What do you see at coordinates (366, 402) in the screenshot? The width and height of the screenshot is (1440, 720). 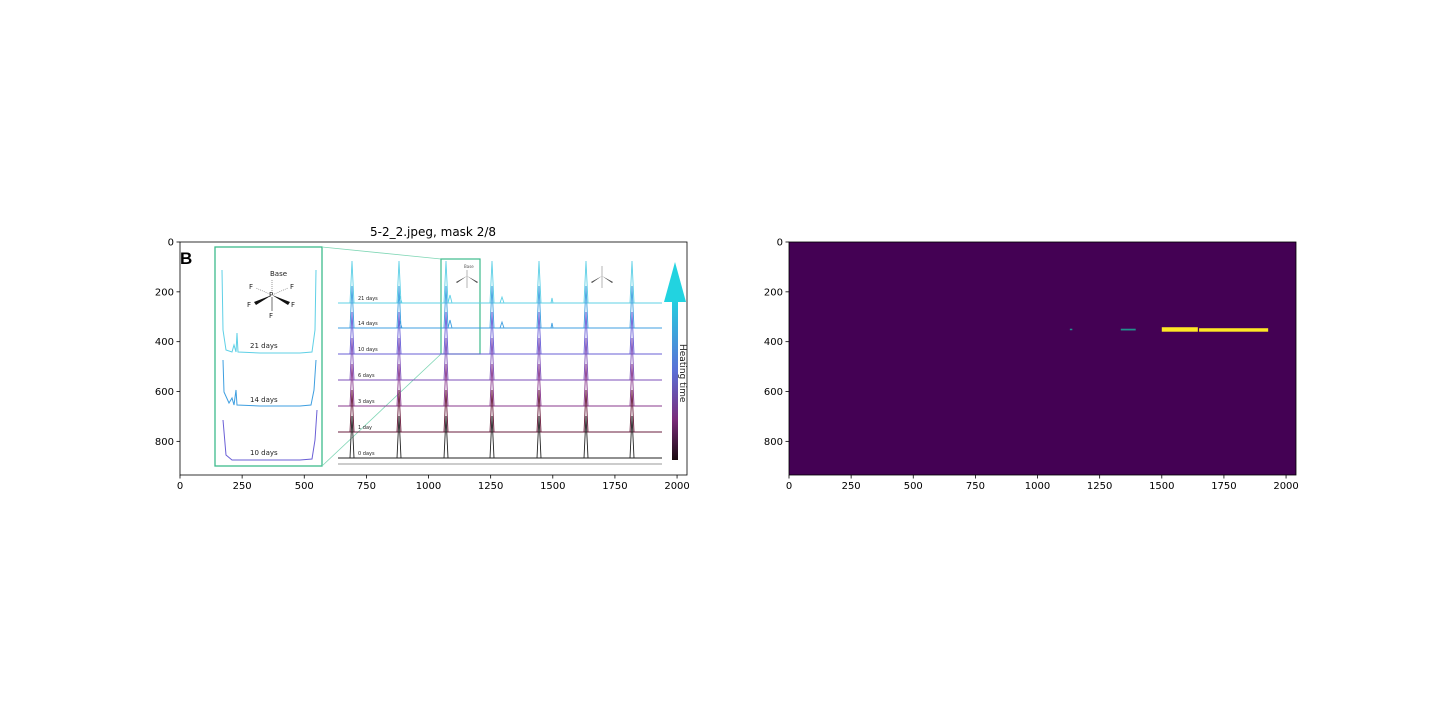 I see `spectrum-label: 3 days` at bounding box center [366, 402].